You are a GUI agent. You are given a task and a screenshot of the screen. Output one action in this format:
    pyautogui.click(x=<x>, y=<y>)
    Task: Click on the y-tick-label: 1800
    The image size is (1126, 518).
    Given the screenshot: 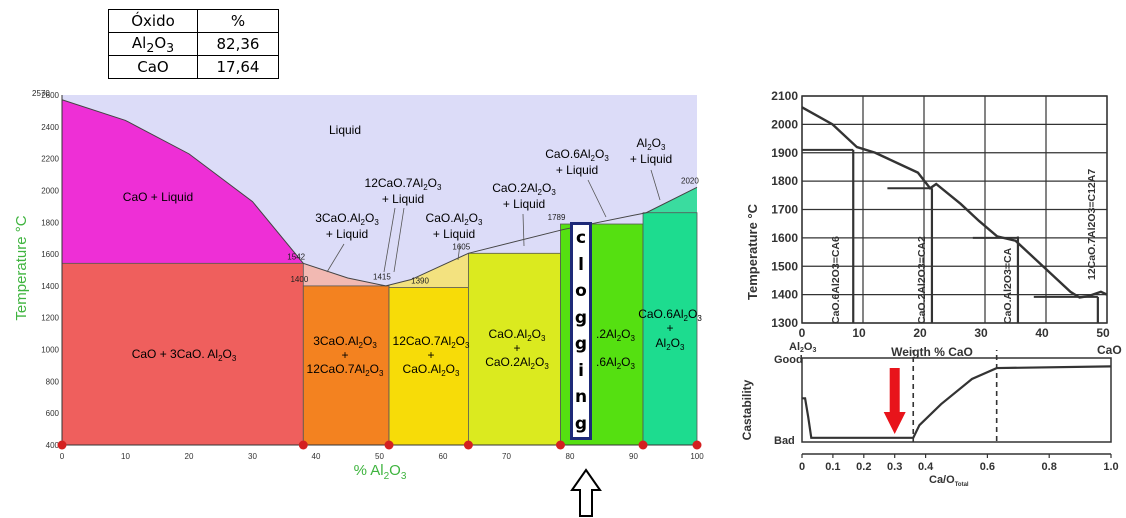 What is the action you would take?
    pyautogui.click(x=784, y=181)
    